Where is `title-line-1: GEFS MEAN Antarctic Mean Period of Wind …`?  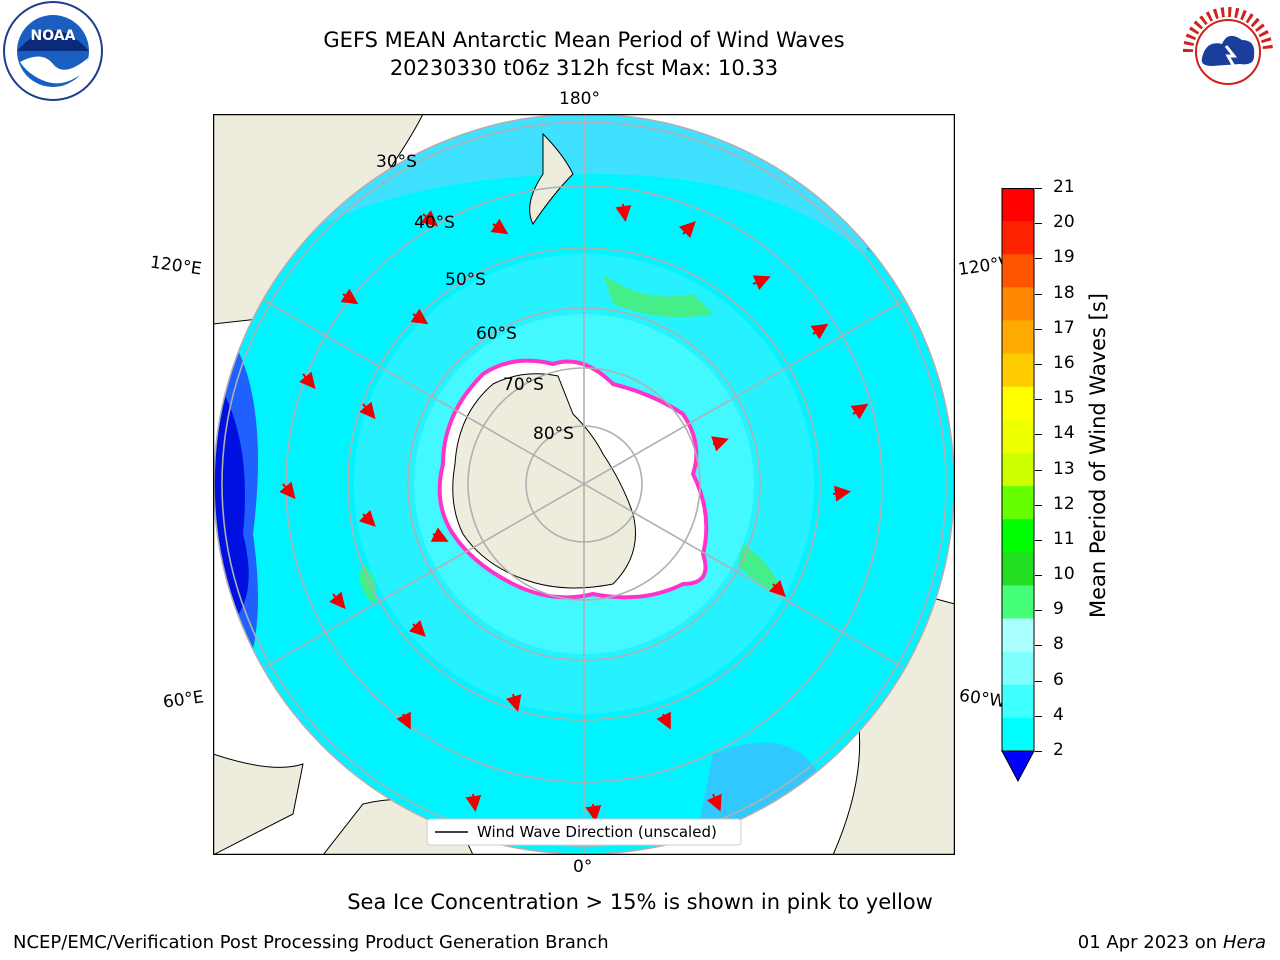 title-line-1: GEFS MEAN Antarctic Mean Period of Wind … is located at coordinates (584, 40).